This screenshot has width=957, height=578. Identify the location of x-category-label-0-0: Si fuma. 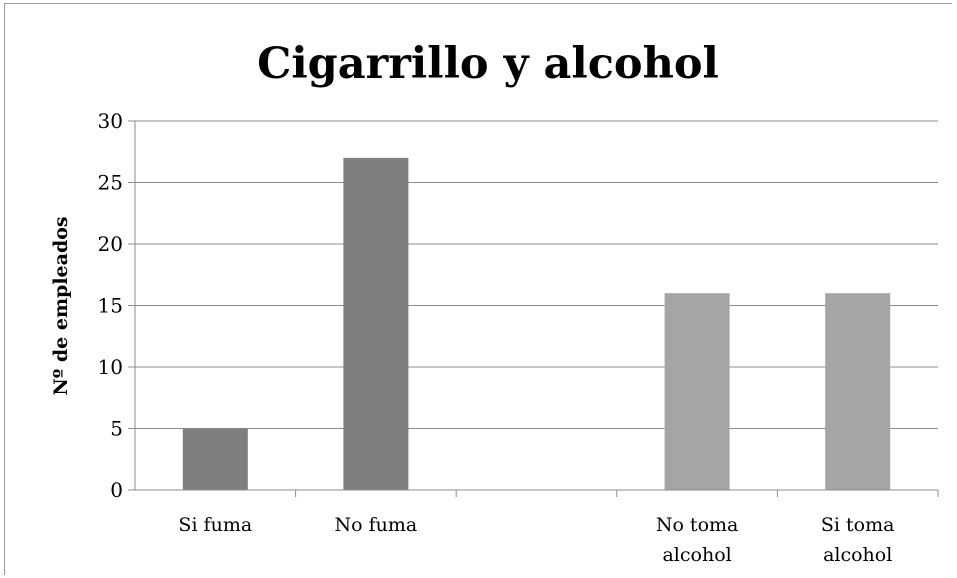
(215, 525).